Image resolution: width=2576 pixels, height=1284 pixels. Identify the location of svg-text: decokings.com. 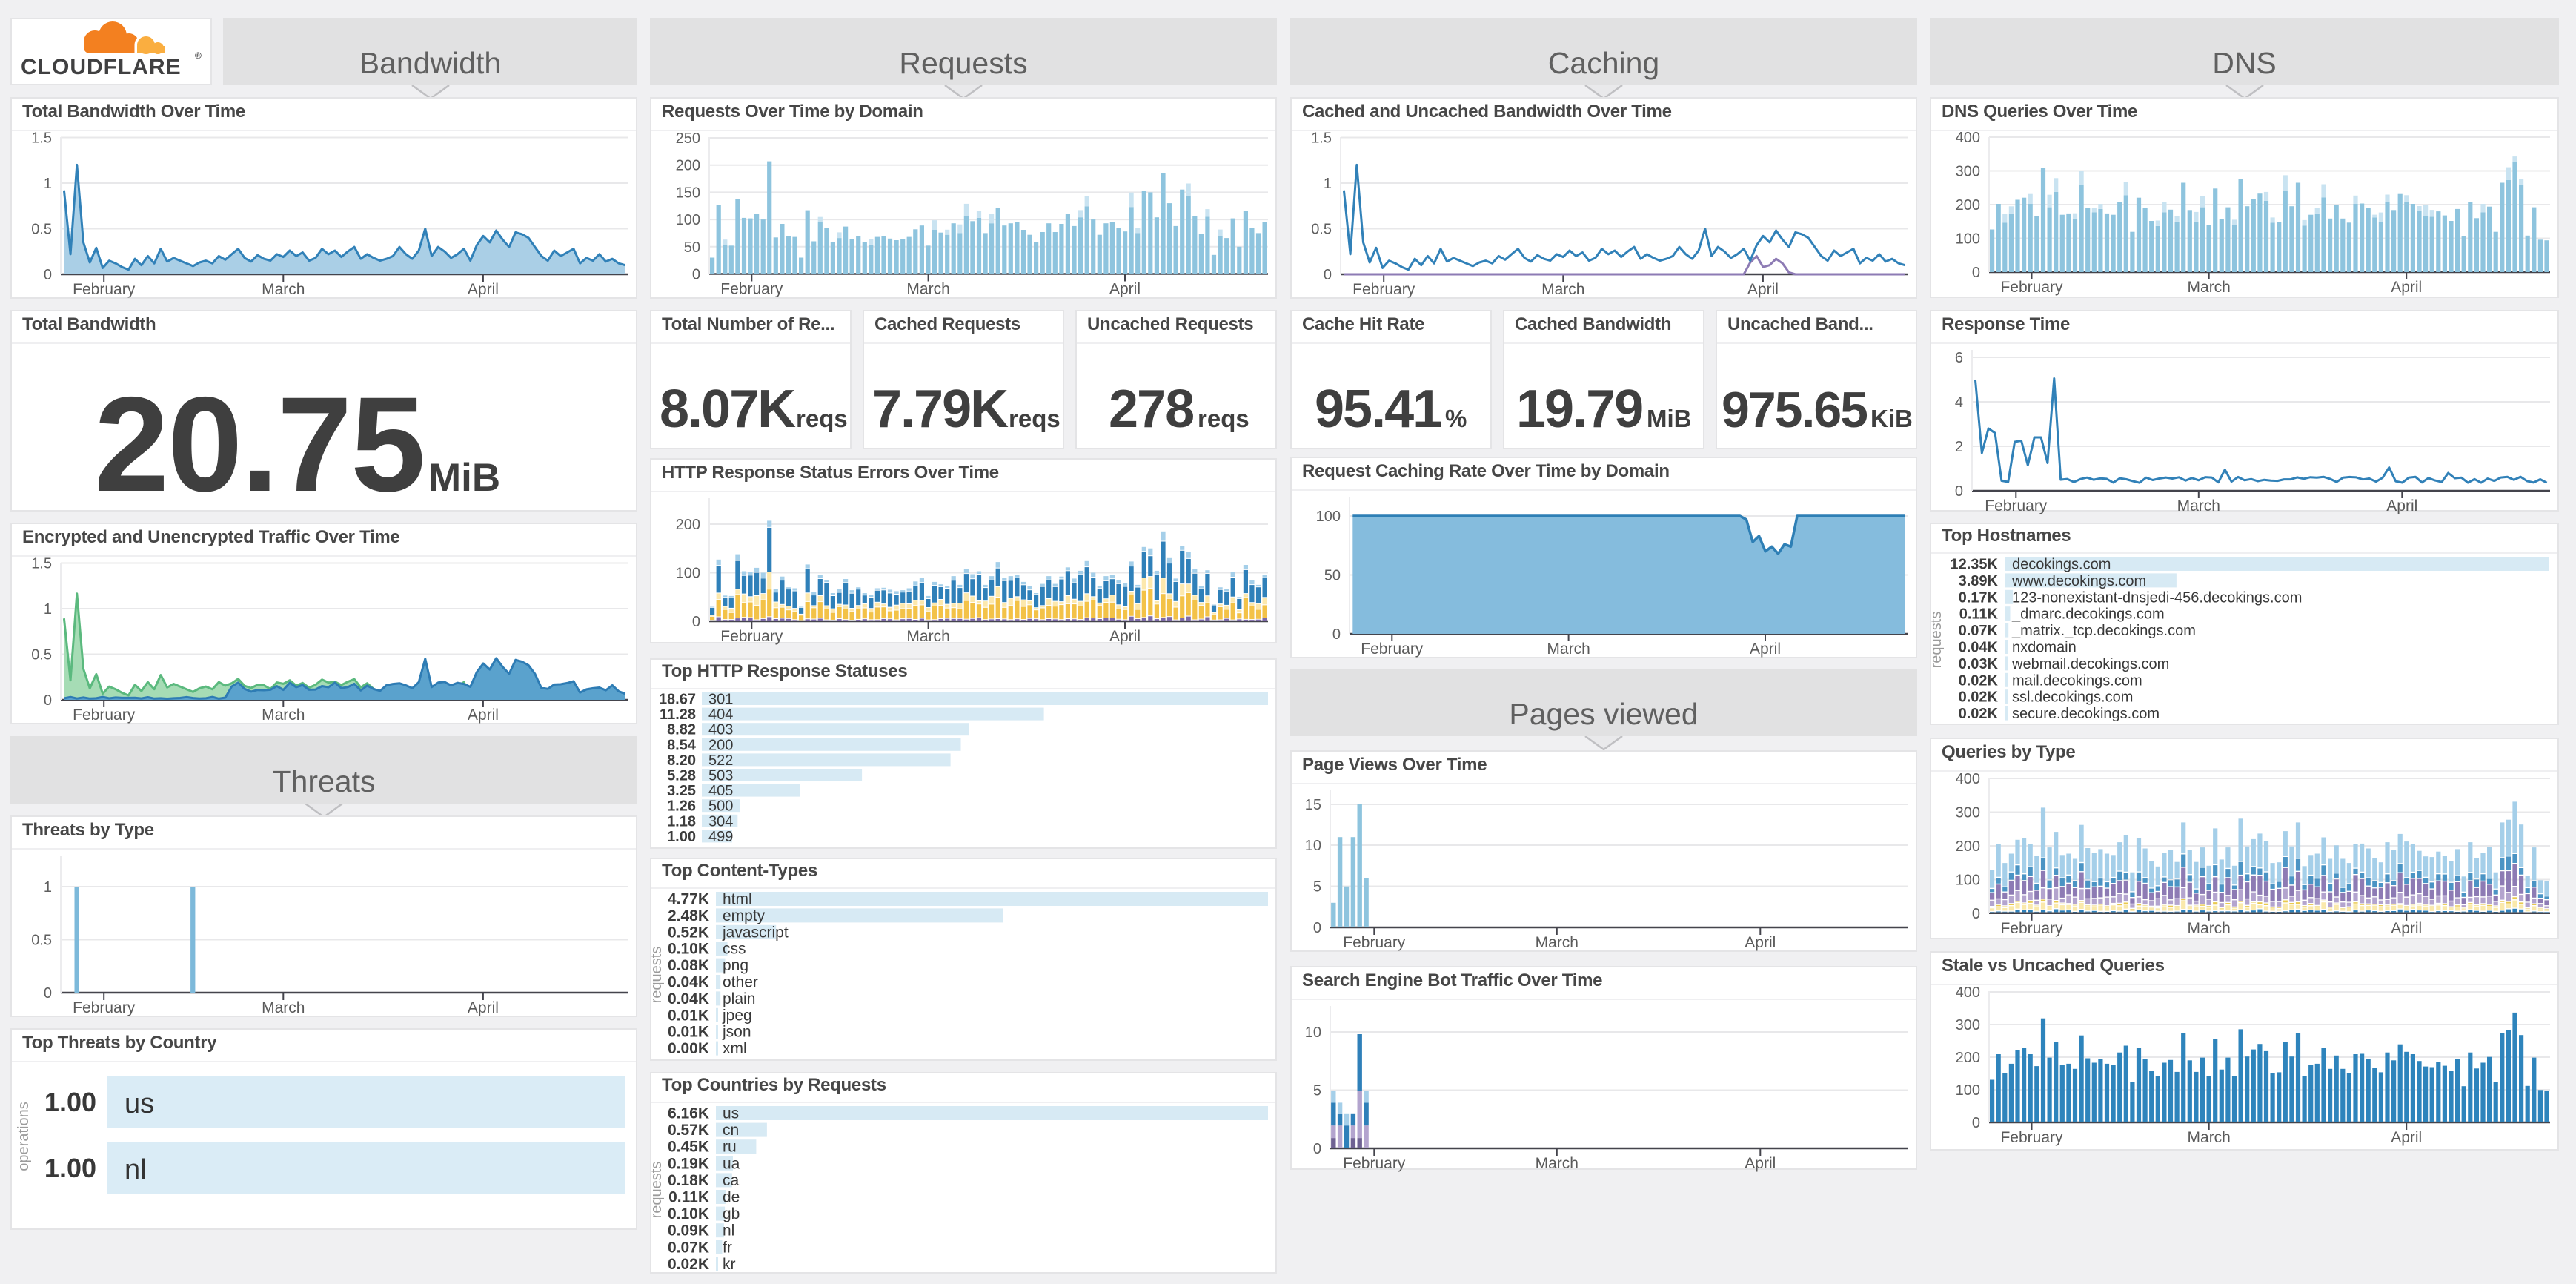
(2061, 565).